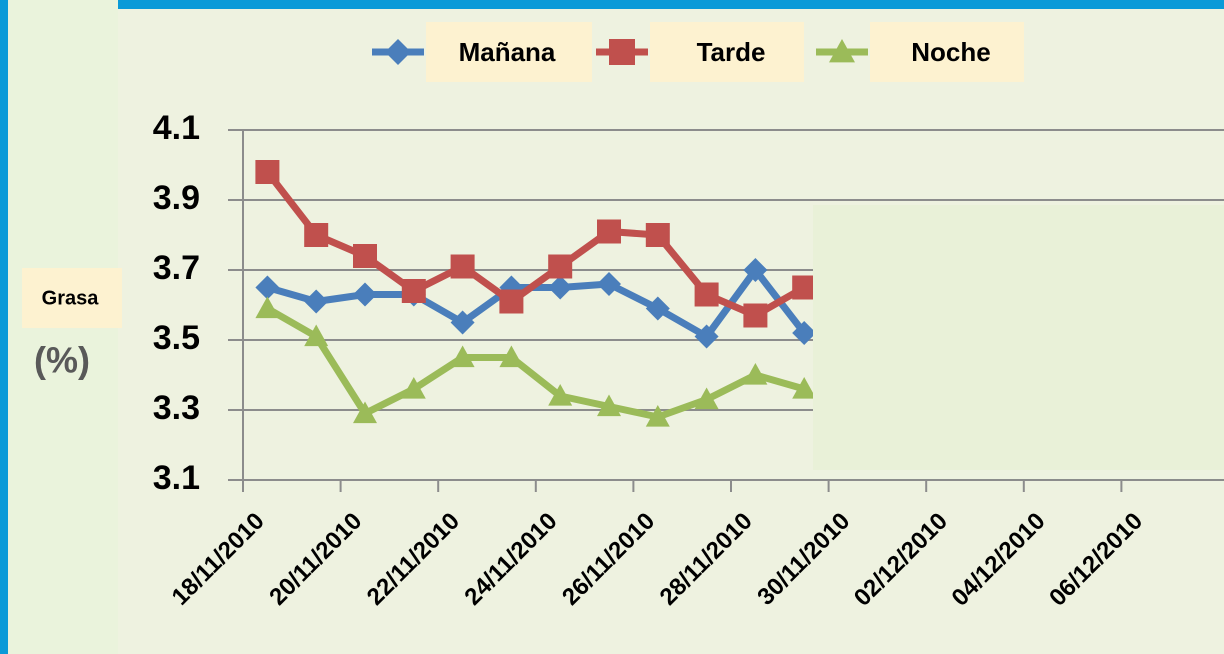  Describe the element at coordinates (176, 408) in the screenshot. I see `y-tick-label: 3.3` at that location.